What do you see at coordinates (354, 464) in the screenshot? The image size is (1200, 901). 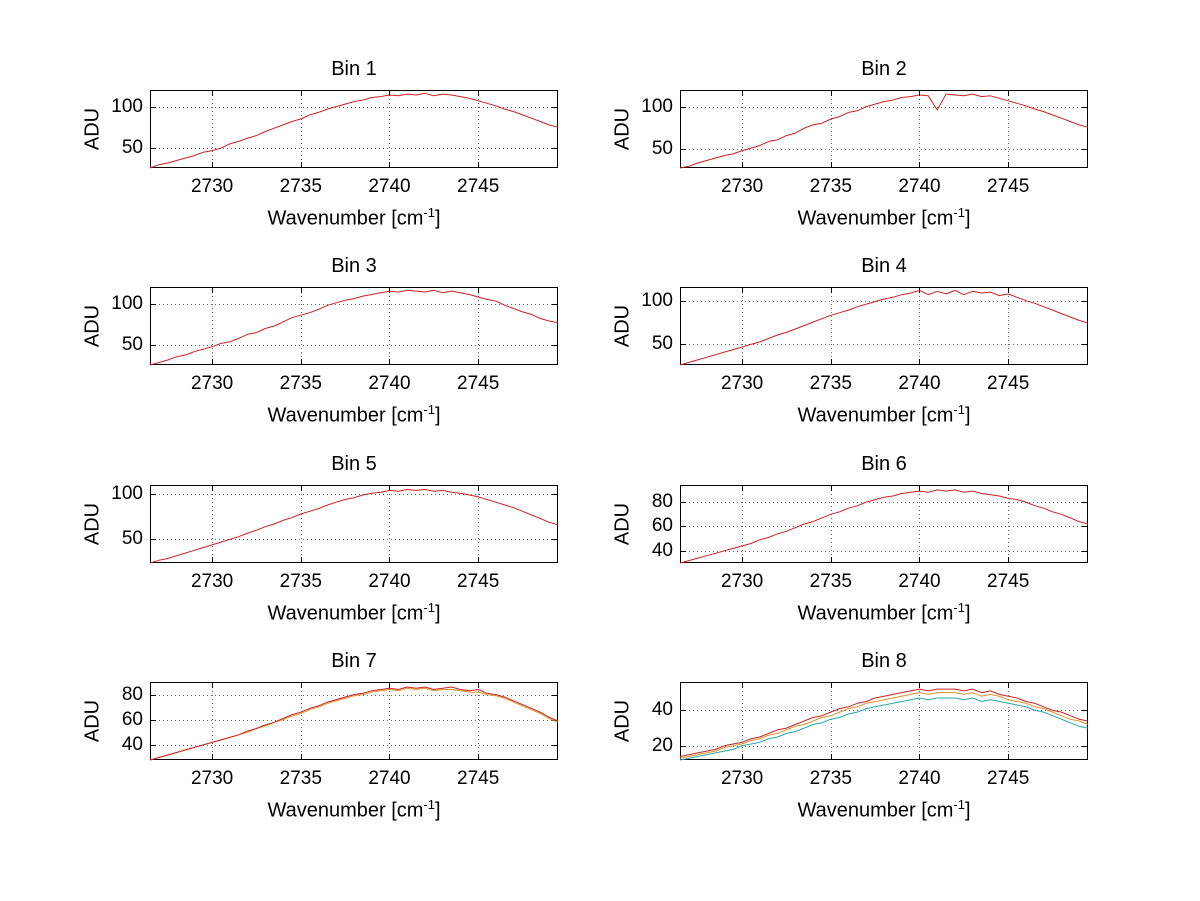 I see `subplot-title: Bin 5` at bounding box center [354, 464].